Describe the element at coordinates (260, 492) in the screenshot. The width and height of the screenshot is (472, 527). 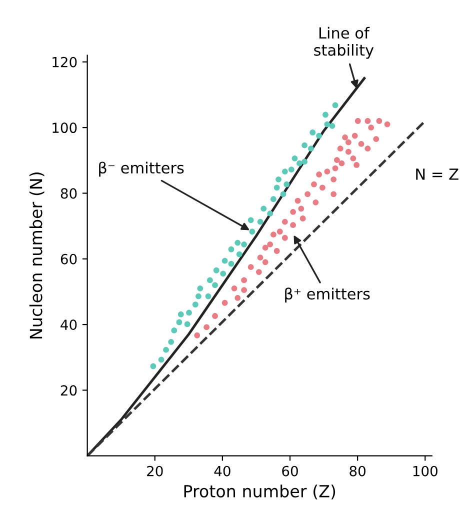
I see `x-axis-title: Proton number (Z)` at that location.